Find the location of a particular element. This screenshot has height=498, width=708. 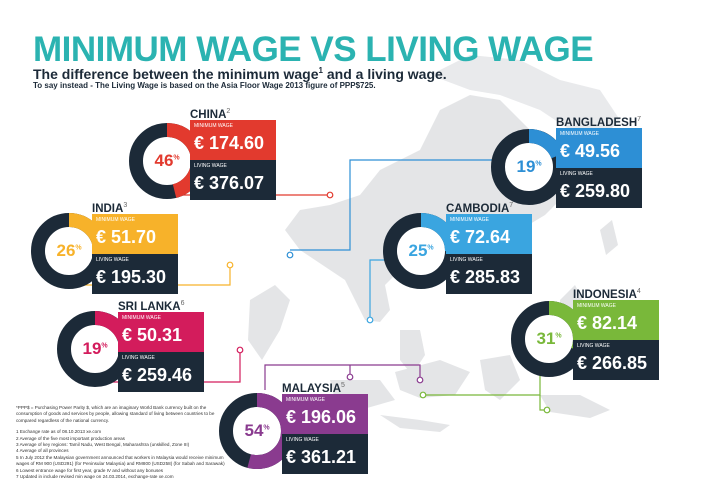

bangladesh-connector is located at coordinates (422, 205).